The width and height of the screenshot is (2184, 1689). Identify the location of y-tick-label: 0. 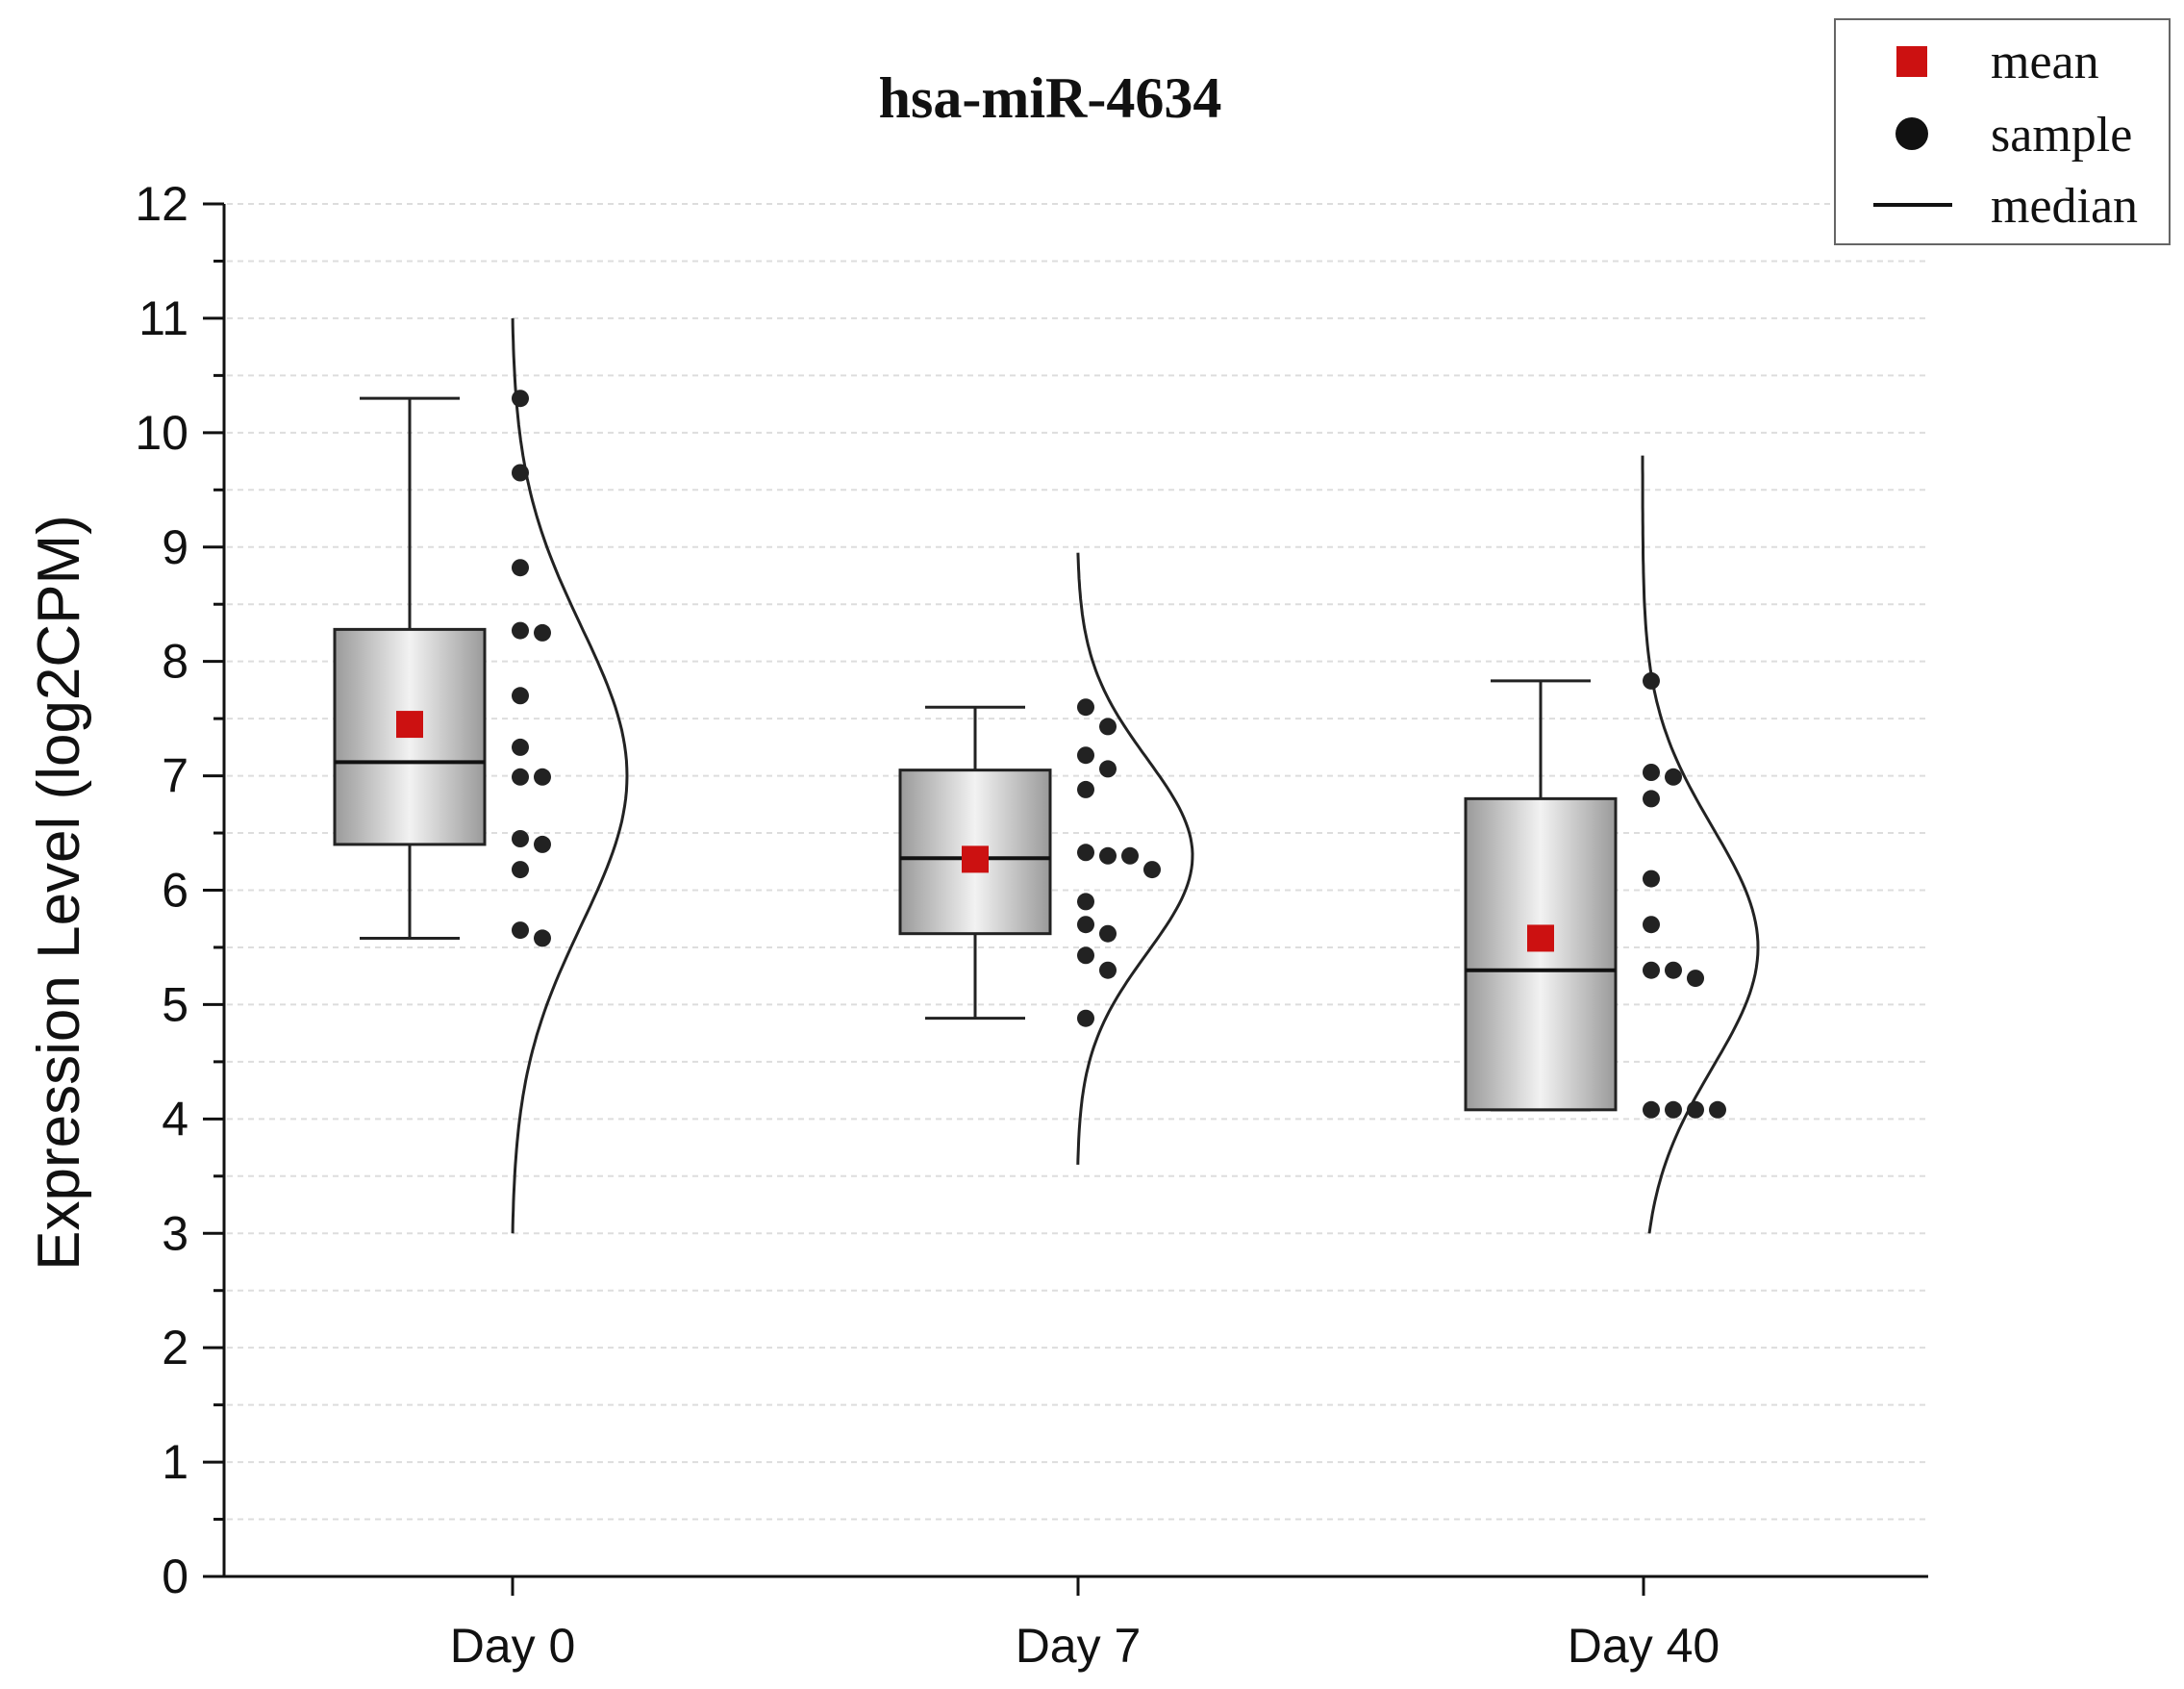
(175, 1576).